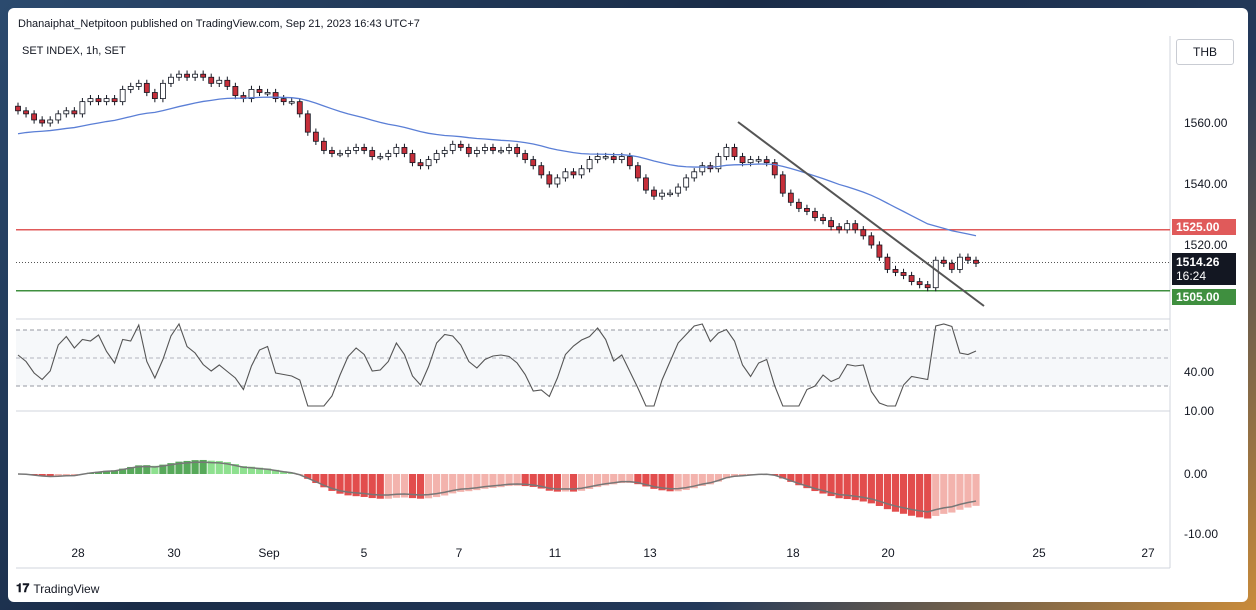 This screenshot has height=610, width=1256. What do you see at coordinates (1199, 372) in the screenshot?
I see `oscillator-tick-label: 40.00` at bounding box center [1199, 372].